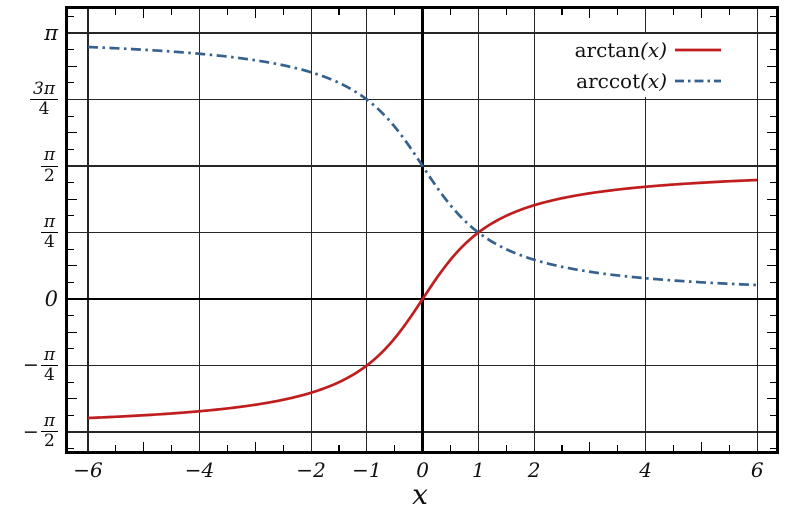  Describe the element at coordinates (311, 470) in the screenshot. I see `x-tick-label: −2` at that location.